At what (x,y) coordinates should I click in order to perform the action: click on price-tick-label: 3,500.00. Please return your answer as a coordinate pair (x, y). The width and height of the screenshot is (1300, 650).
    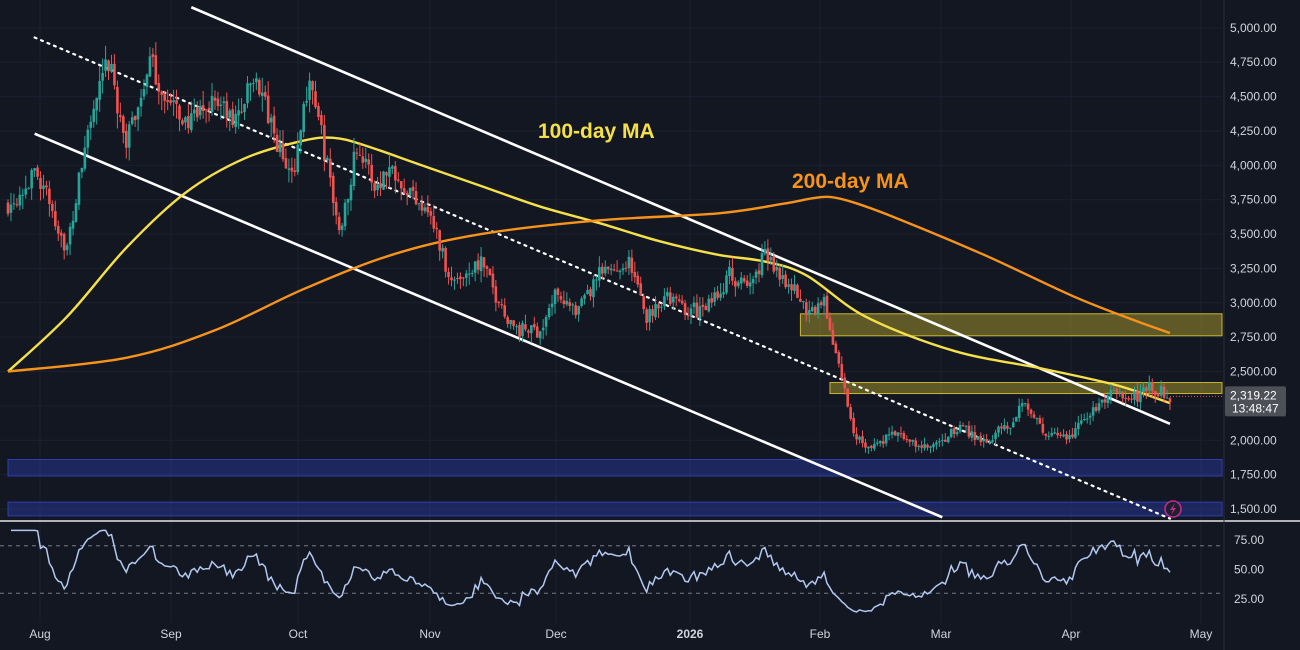
    Looking at the image, I should click on (1253, 234).